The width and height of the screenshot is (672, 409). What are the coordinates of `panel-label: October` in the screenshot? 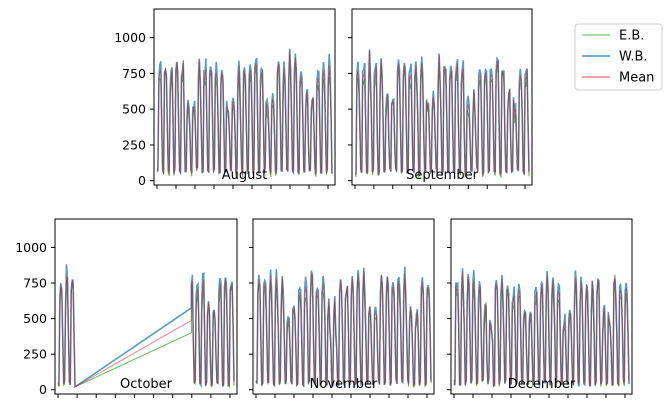 It's located at (146, 384).